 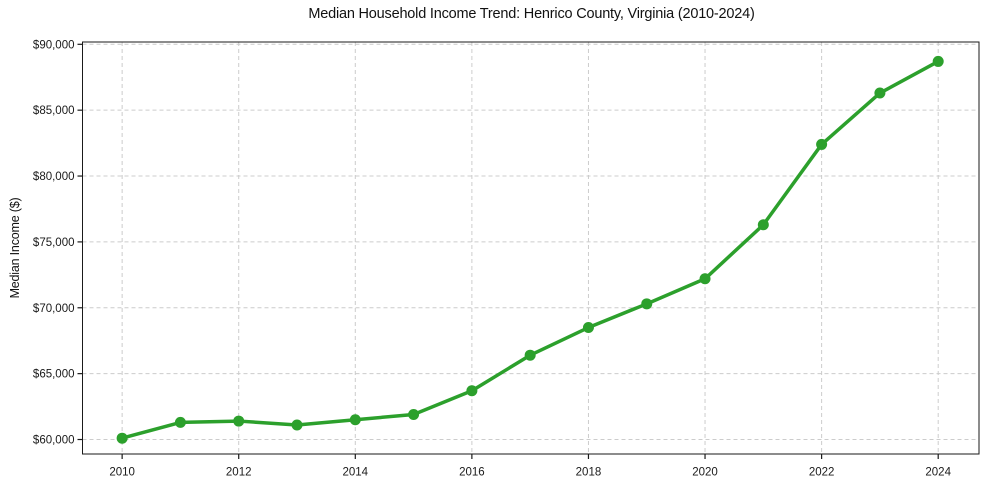 I want to click on data-point-2012, so click(x=239, y=421).